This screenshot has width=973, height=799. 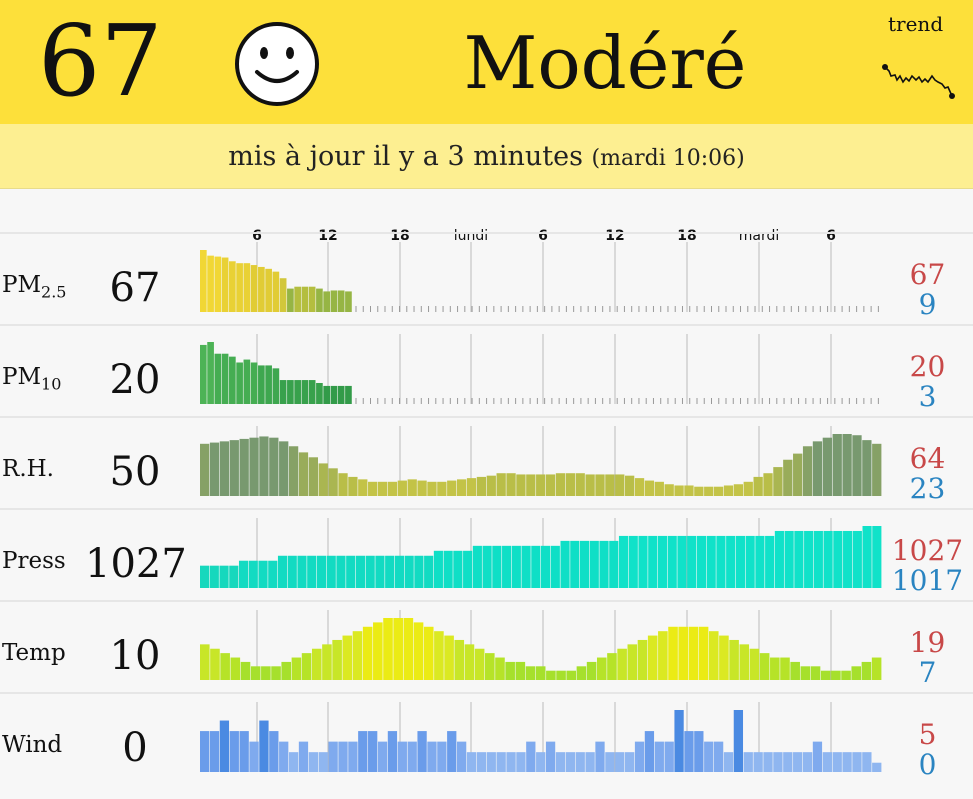 I want to click on sensor-current-value: 10, so click(x=135, y=656).